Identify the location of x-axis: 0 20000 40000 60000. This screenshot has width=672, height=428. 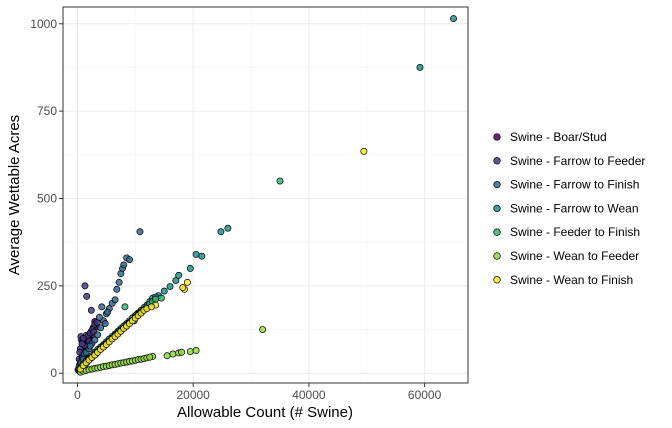
(258, 392).